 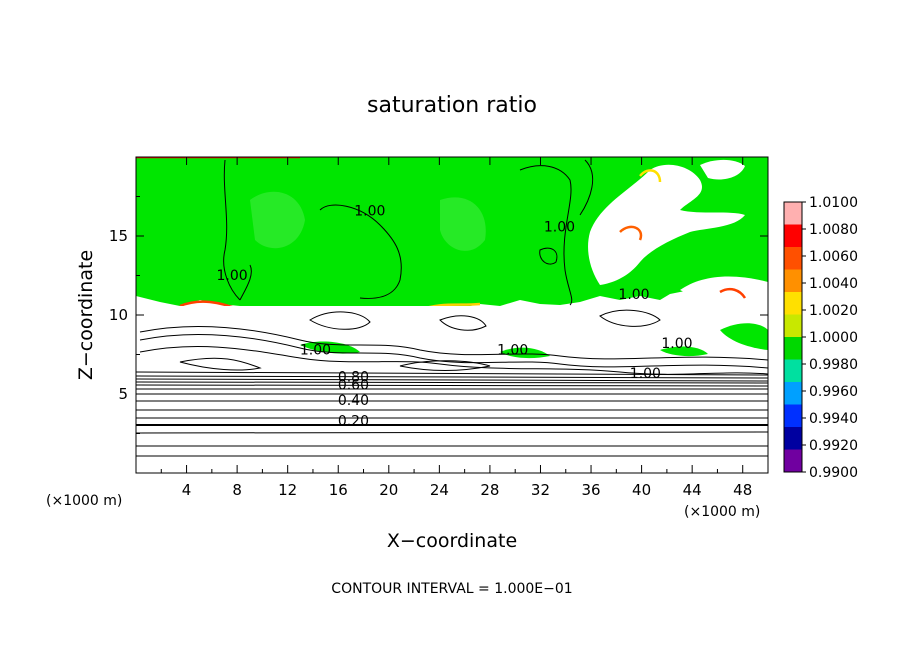 What do you see at coordinates (451, 589) in the screenshot?
I see `contour-interval-footer: CONTOUR INTERVAL = 1.000E−01` at bounding box center [451, 589].